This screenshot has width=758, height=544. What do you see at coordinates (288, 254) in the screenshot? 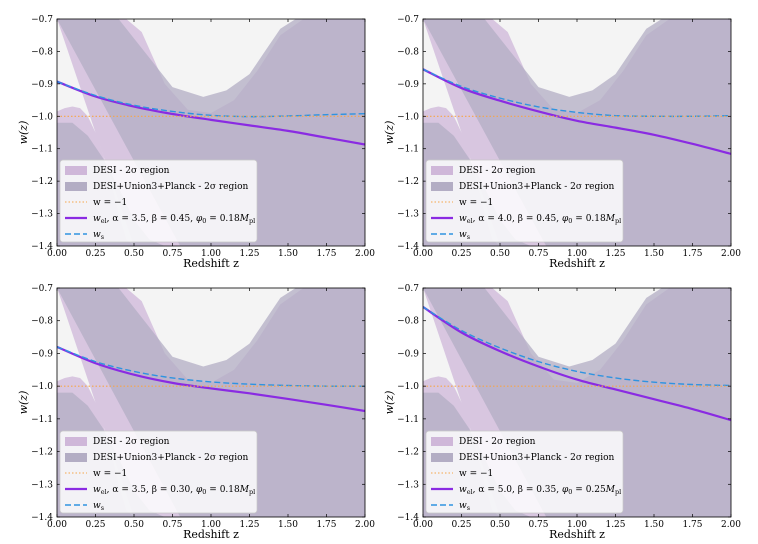
I see `x-tick-label: 1.50` at bounding box center [288, 254].